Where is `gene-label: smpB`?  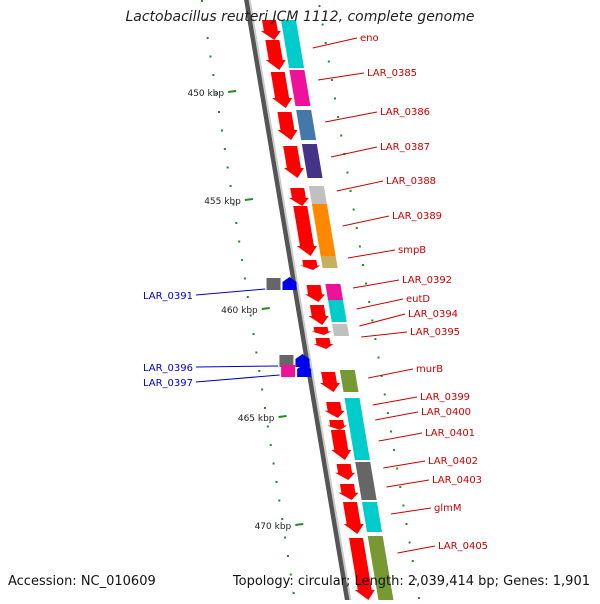
gene-label: smpB is located at coordinates (412, 250).